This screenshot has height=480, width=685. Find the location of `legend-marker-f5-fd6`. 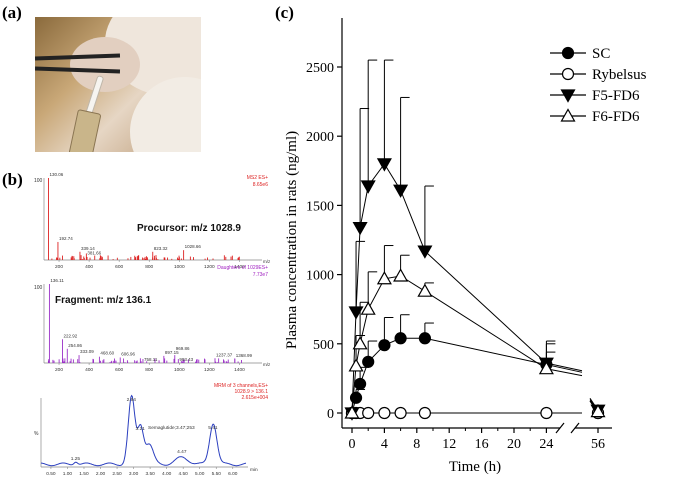

legend-marker-f5-fd6 is located at coordinates (568, 96).